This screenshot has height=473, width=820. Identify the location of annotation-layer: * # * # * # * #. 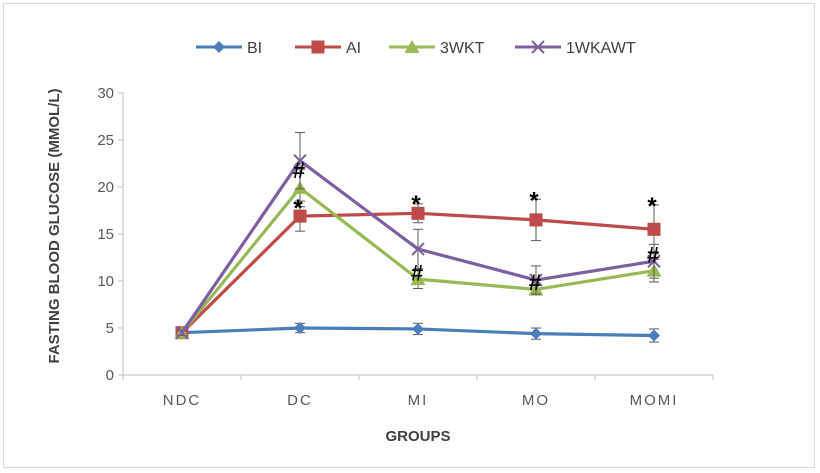
(476, 226).